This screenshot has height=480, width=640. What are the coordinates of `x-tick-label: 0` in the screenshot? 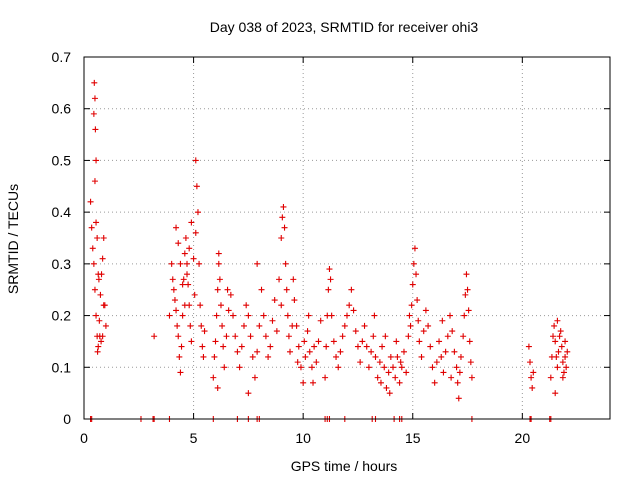 It's located at (84, 438).